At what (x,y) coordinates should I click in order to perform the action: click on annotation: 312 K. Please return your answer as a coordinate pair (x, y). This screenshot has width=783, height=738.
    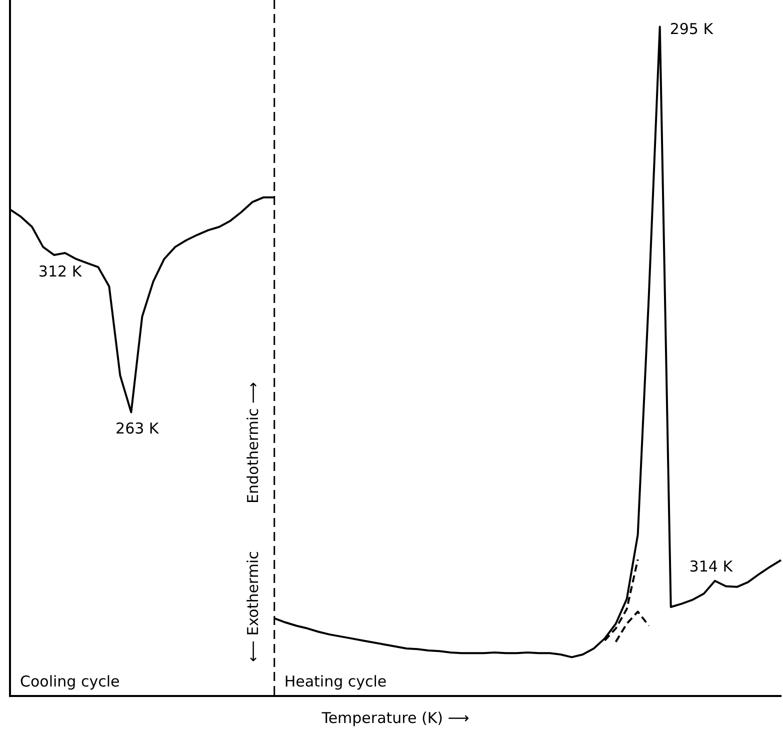
    Looking at the image, I should click on (60, 271).